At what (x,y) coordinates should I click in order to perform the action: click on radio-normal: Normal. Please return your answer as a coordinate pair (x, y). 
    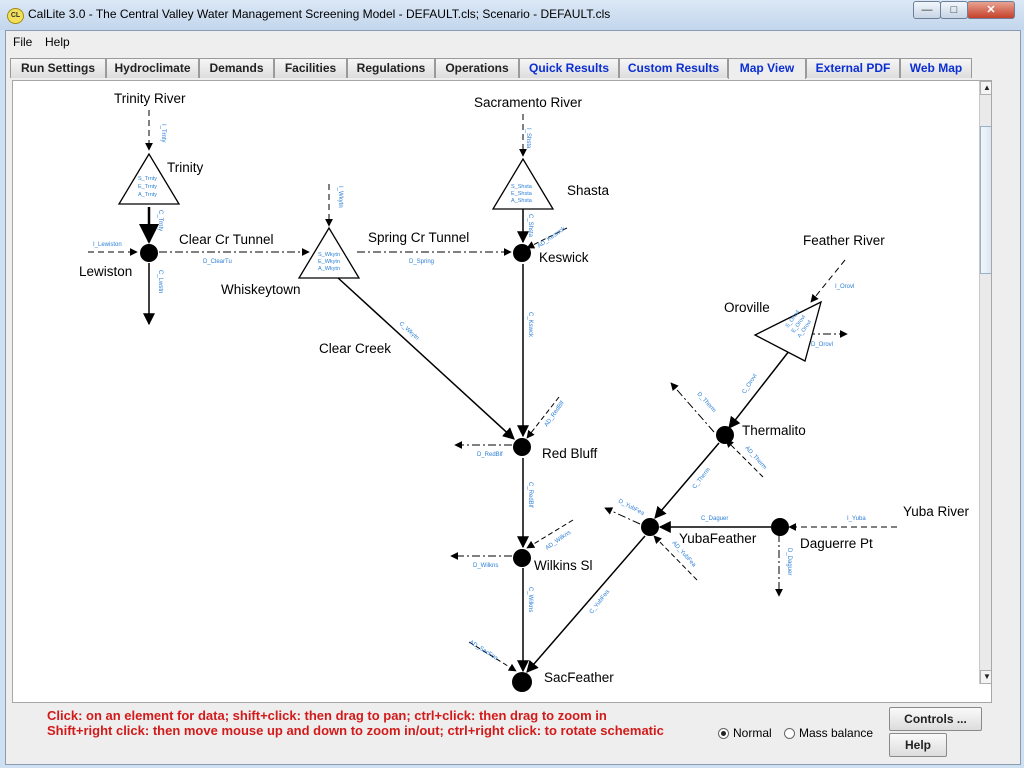
    Looking at the image, I should click on (745, 733).